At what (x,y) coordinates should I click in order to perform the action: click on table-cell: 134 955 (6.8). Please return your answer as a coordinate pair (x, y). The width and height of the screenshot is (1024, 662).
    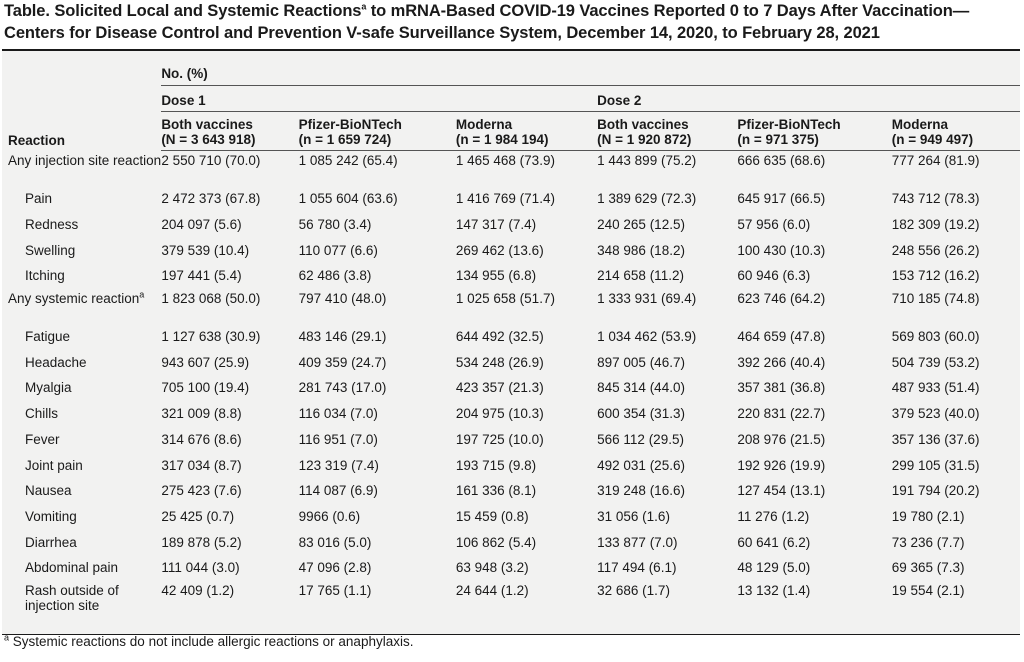
    Looking at the image, I should click on (496, 276).